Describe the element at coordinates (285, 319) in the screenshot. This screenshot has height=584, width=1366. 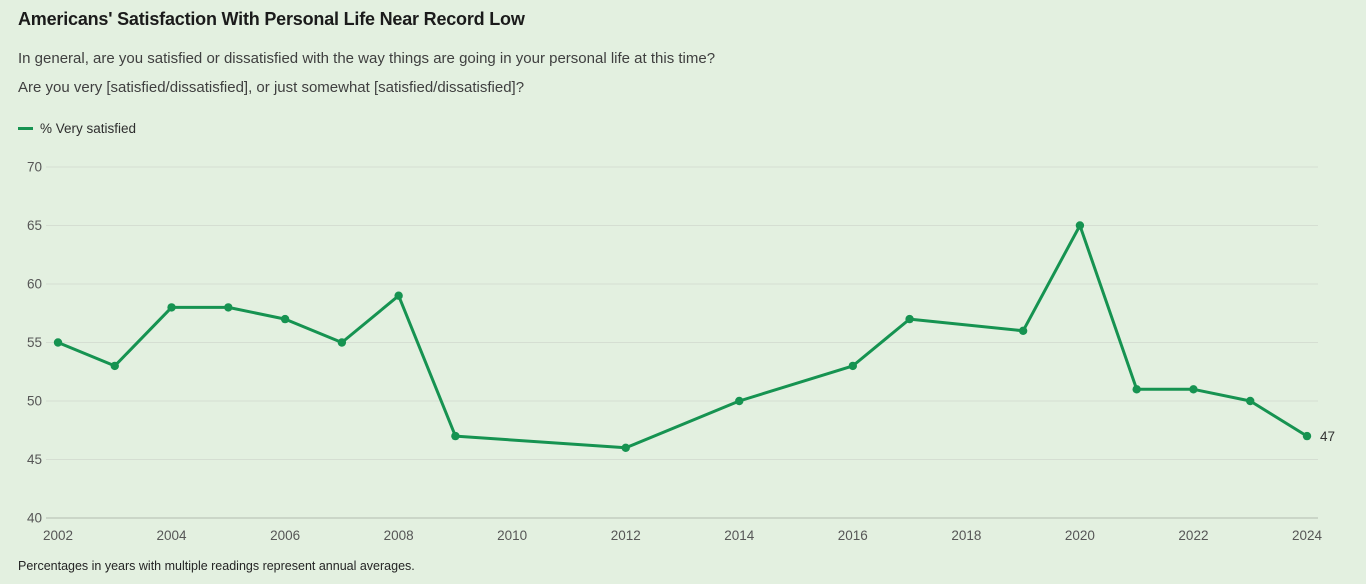
I see `data-point-2006` at that location.